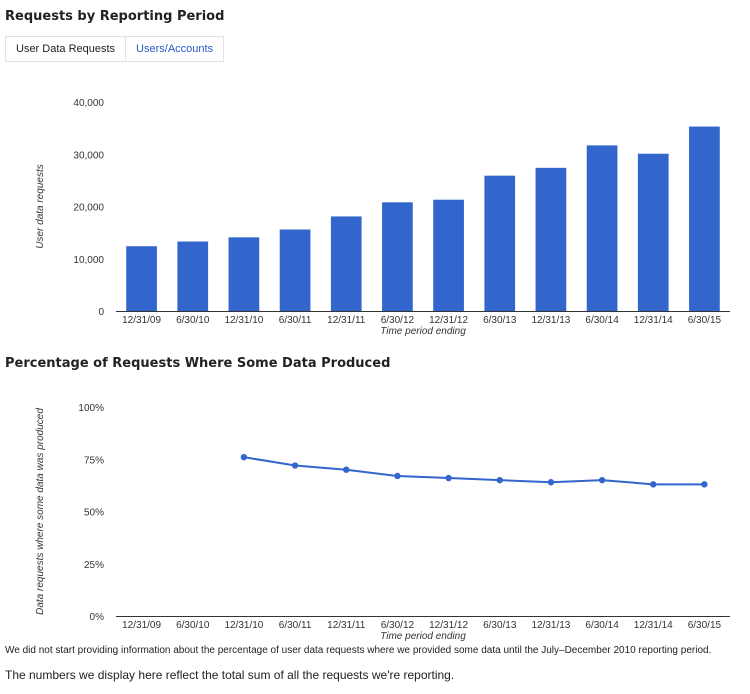 This screenshot has width=750, height=694. What do you see at coordinates (88, 260) in the screenshot?
I see `y-tick-label: 10,000` at bounding box center [88, 260].